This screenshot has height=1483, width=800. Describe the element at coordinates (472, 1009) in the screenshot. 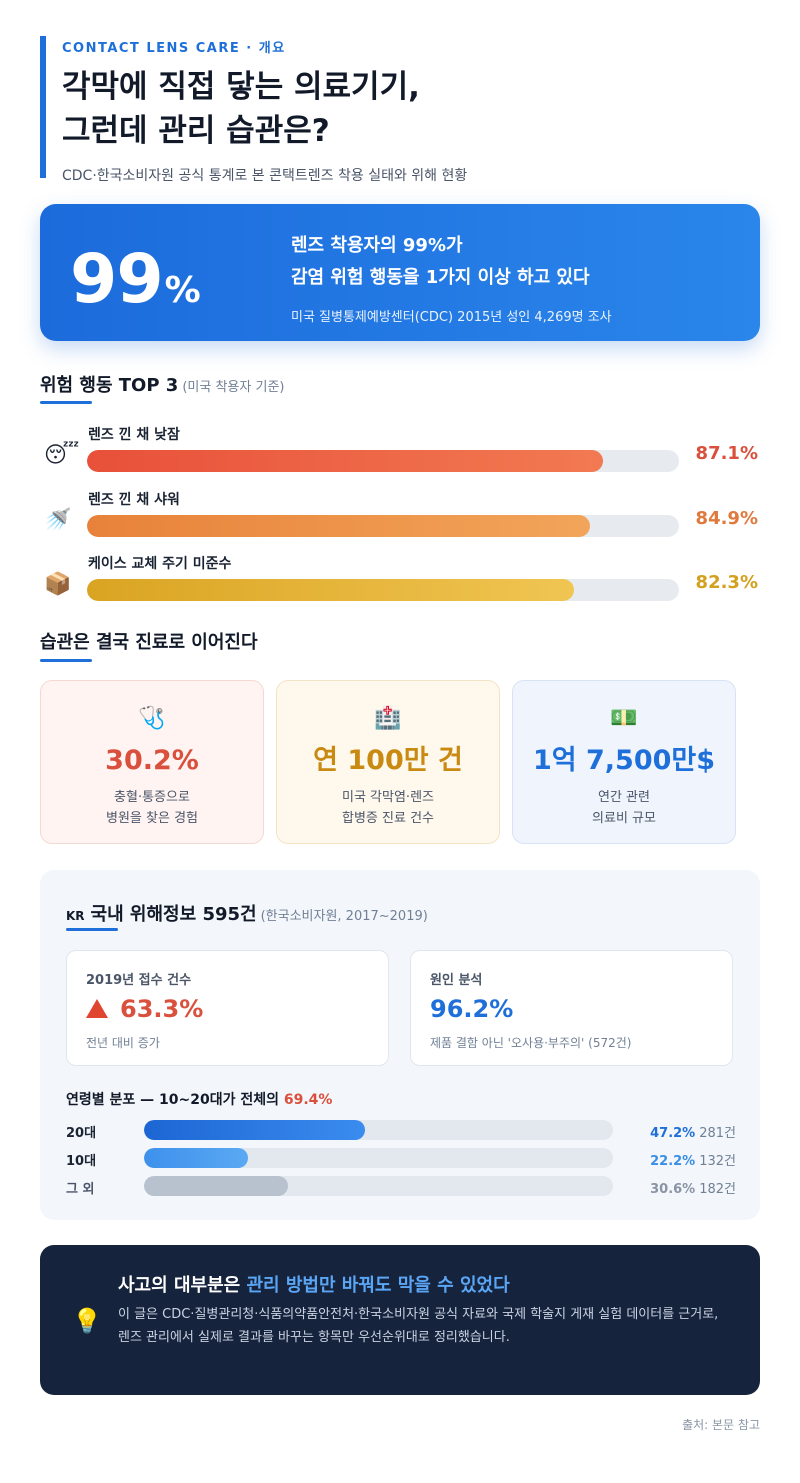

I see `stat-box-value: 96.2%` at that location.